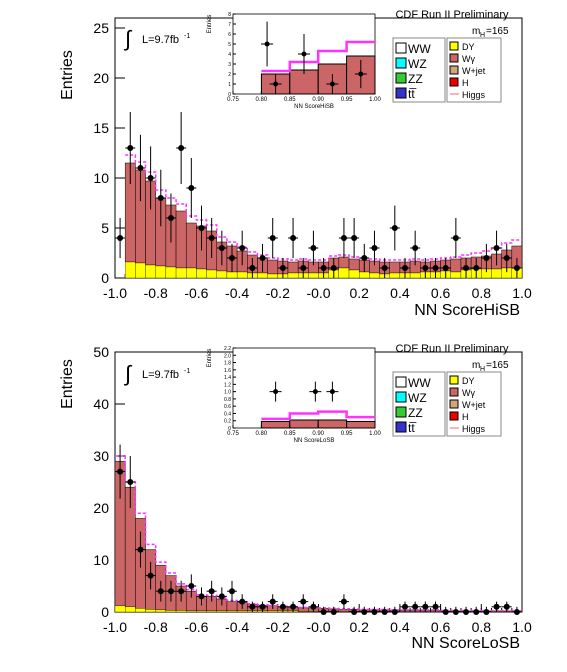 Image resolution: width=567 pixels, height=672 pixels. What do you see at coordinates (101, 78) in the screenshot?
I see `y-tick-label: 20` at bounding box center [101, 78].